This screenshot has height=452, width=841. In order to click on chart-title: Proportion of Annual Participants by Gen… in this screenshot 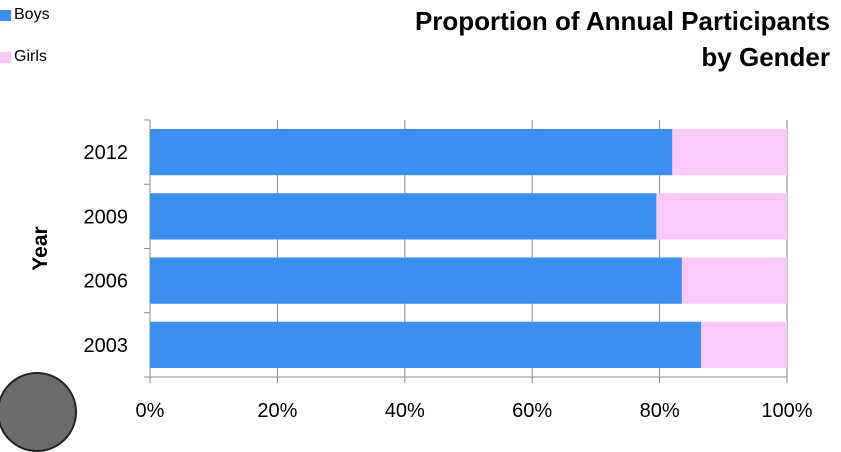, I will do `click(550, 39)`.